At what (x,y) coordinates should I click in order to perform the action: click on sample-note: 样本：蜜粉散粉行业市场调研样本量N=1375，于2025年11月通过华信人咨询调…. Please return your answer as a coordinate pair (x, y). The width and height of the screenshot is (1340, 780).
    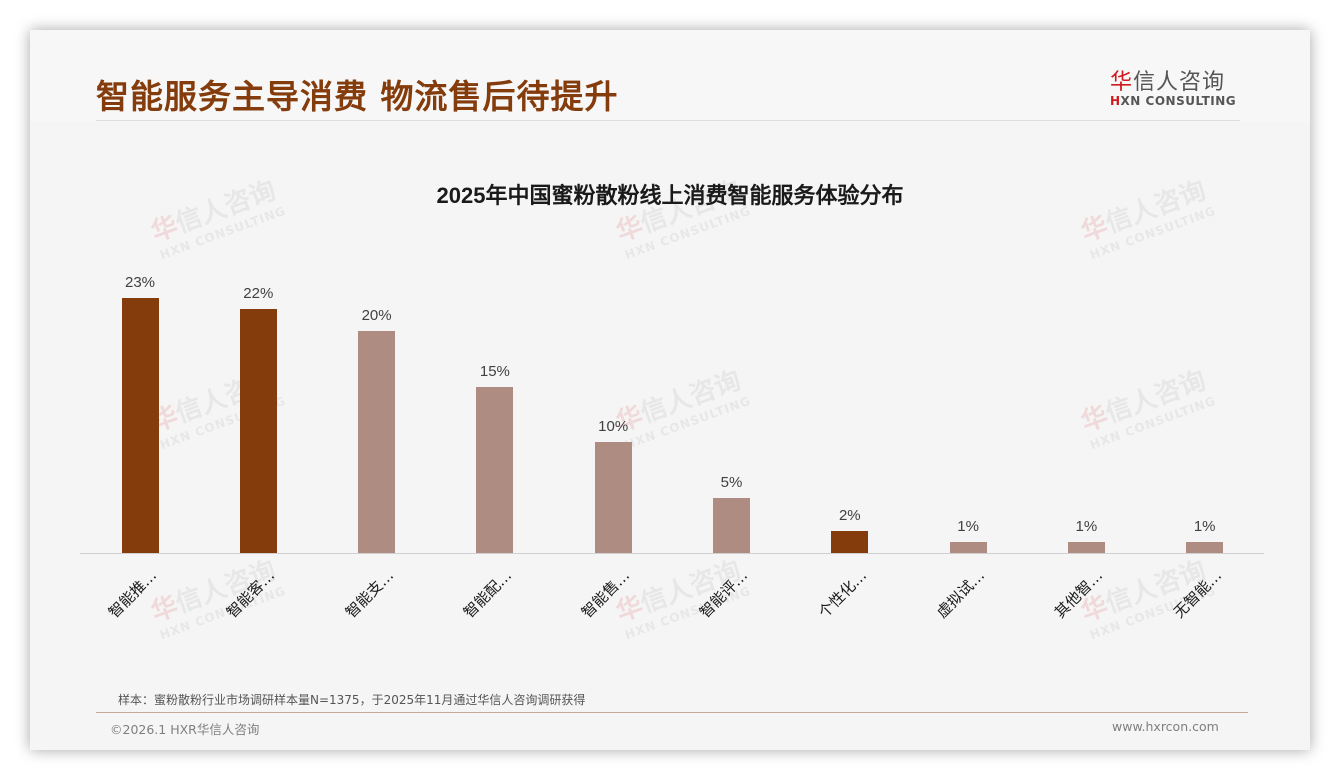
    Looking at the image, I should click on (352, 700).